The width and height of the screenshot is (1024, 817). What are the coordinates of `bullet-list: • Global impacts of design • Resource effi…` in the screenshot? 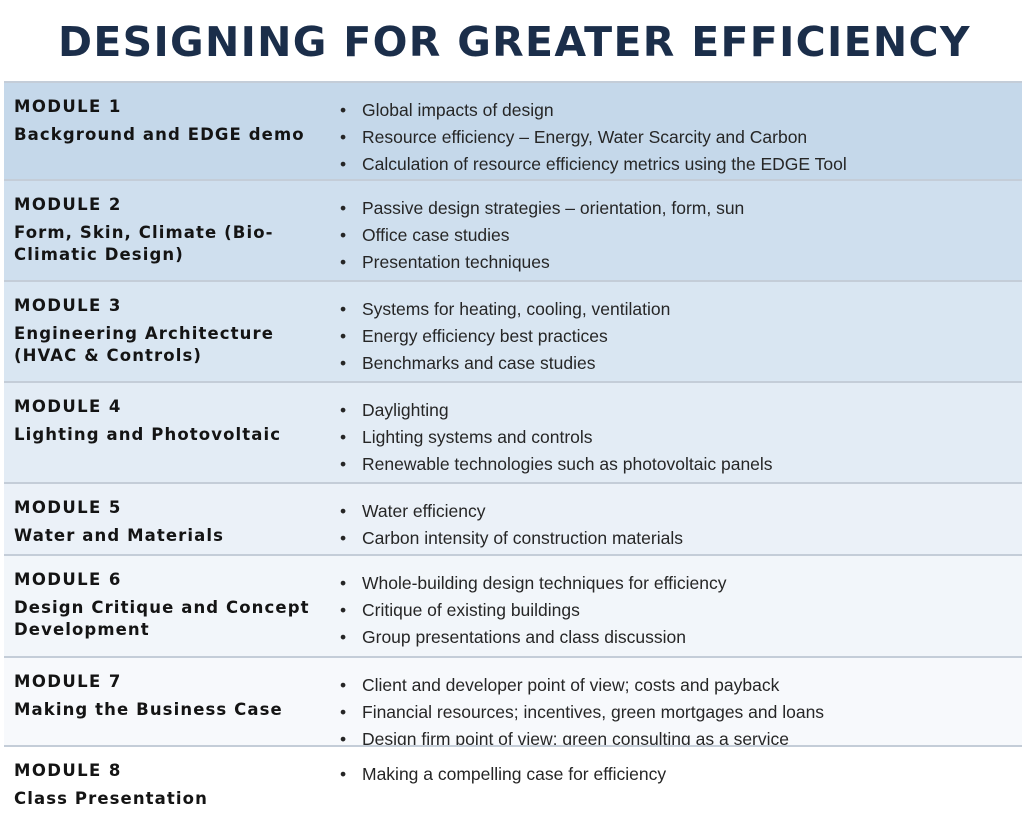 It's located at (593, 137).